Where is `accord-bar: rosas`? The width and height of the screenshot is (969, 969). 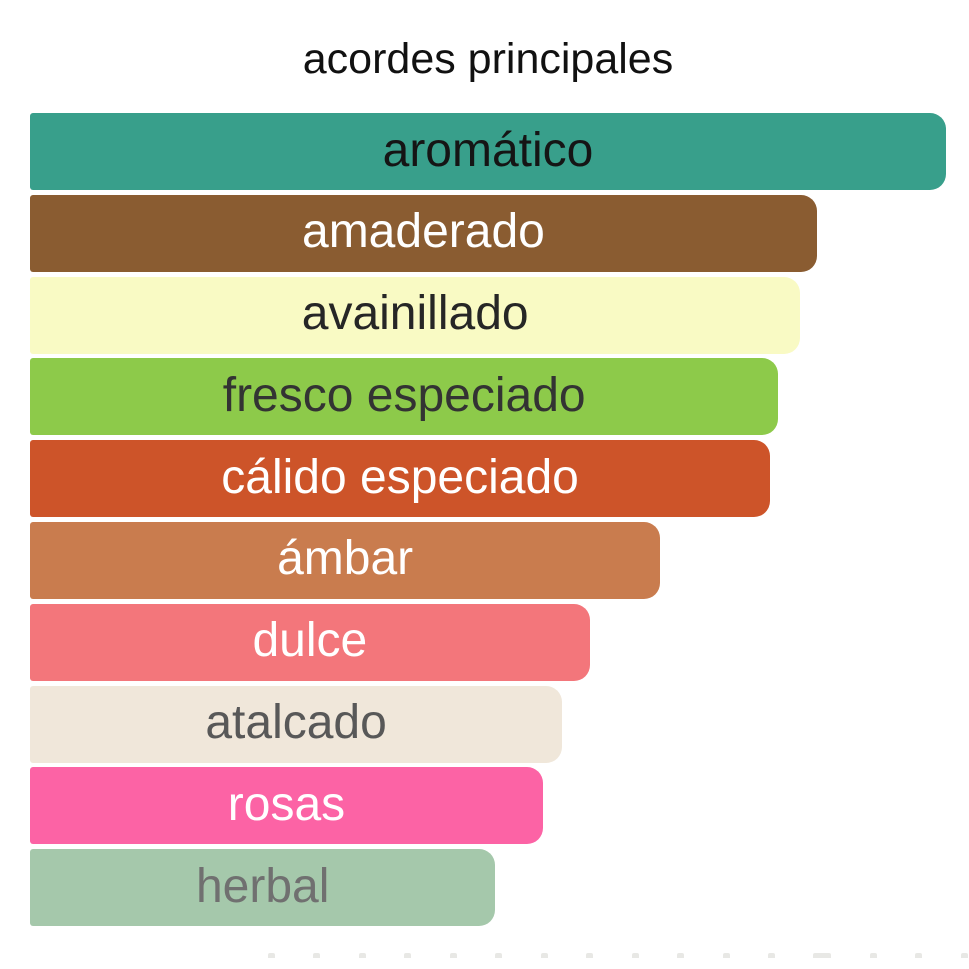
accord-bar: rosas is located at coordinates (286, 806).